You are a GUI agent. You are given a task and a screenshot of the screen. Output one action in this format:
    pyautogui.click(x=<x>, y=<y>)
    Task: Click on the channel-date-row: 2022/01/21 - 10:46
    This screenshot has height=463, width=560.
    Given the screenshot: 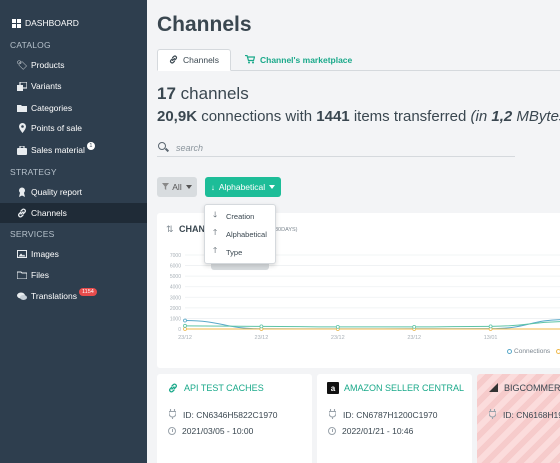 What is the action you would take?
    pyautogui.click(x=370, y=431)
    